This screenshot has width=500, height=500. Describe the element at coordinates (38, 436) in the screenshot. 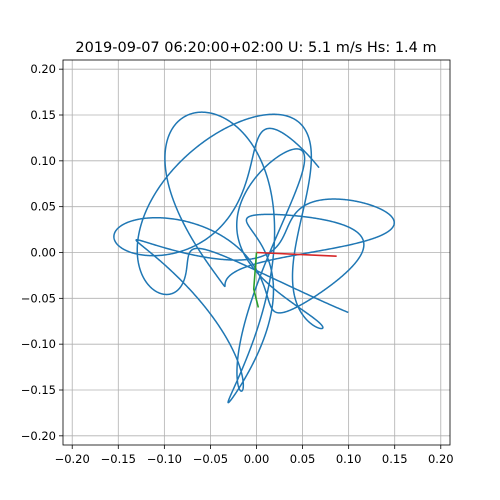

I see `y-tick-label: −0.20` at that location.